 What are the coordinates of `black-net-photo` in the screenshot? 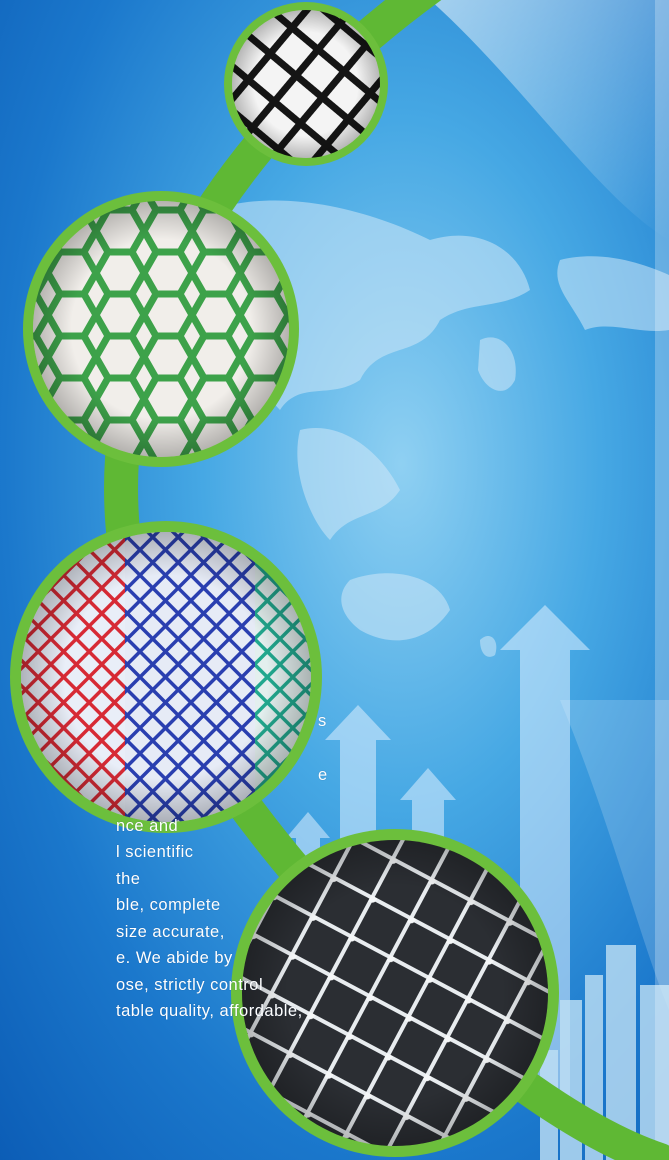 It's located at (306, 84).